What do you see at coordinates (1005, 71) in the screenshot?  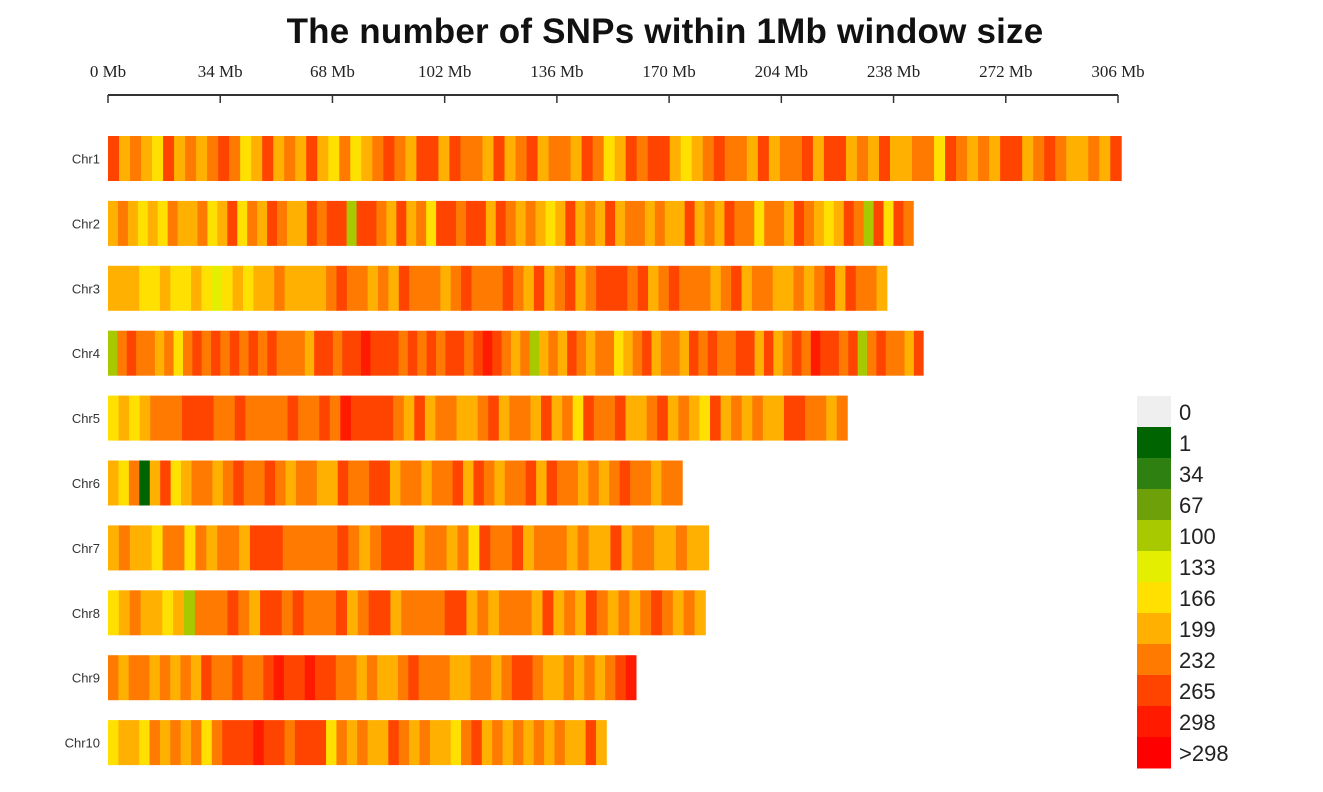 I see `x-tick-label: 272 Mb` at bounding box center [1005, 71].